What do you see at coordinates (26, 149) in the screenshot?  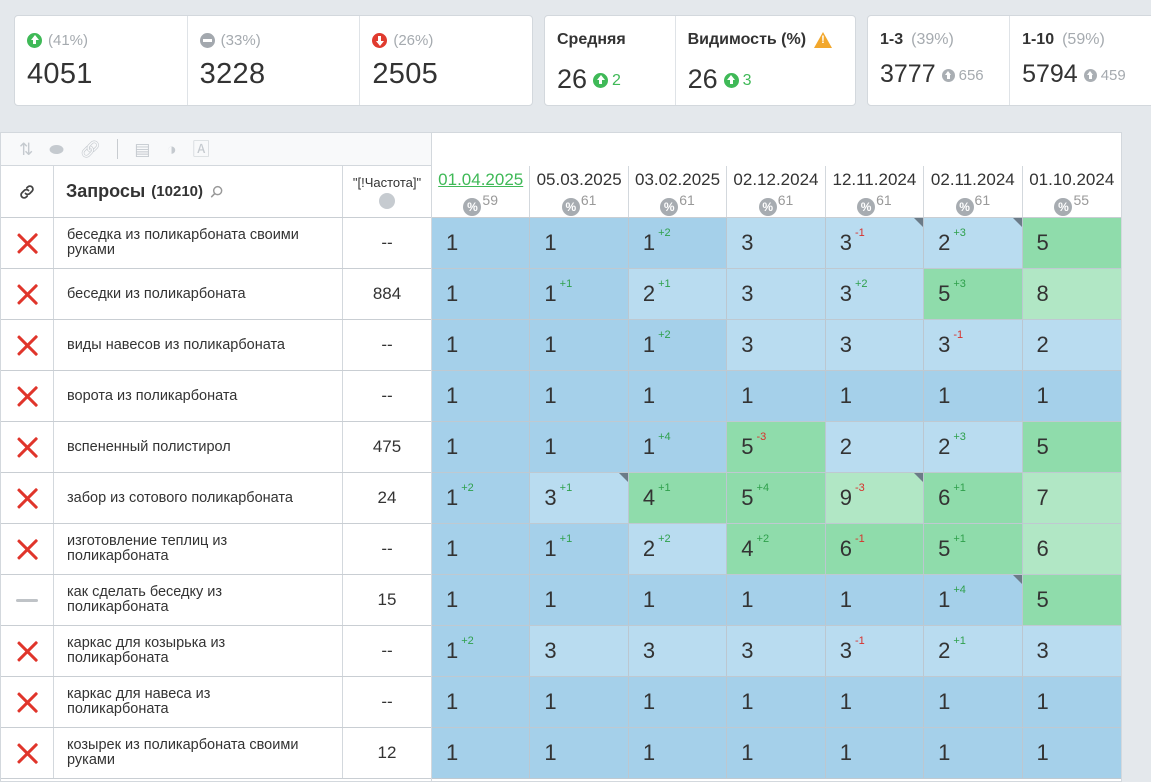 I see `sort-icon: ⇅` at bounding box center [26, 149].